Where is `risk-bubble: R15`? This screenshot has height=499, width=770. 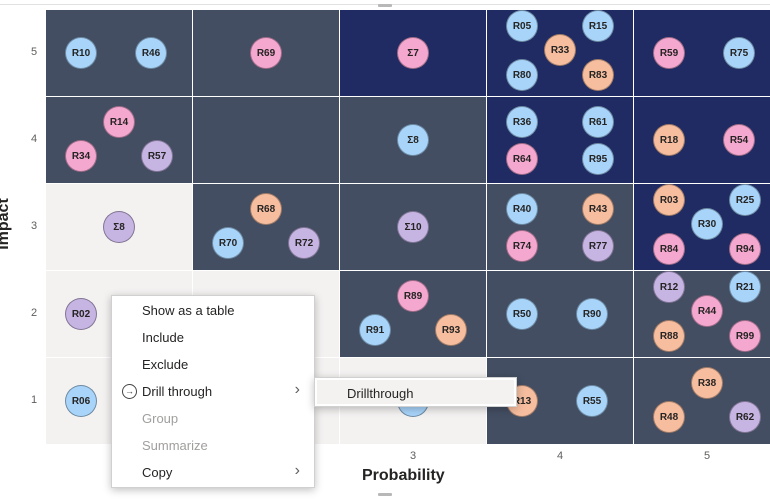 risk-bubble: R15 is located at coordinates (598, 26).